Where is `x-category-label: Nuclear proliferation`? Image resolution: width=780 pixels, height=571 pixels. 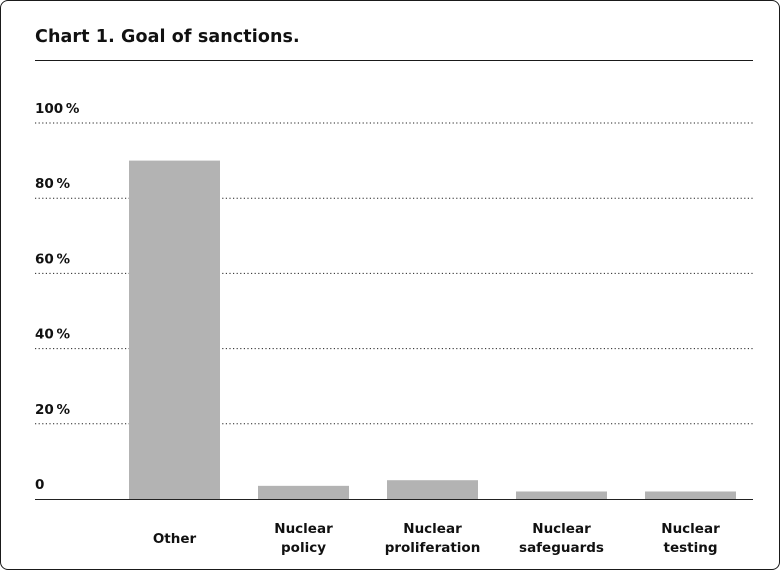 x-category-label: Nuclear proliferation is located at coordinates (433, 538).